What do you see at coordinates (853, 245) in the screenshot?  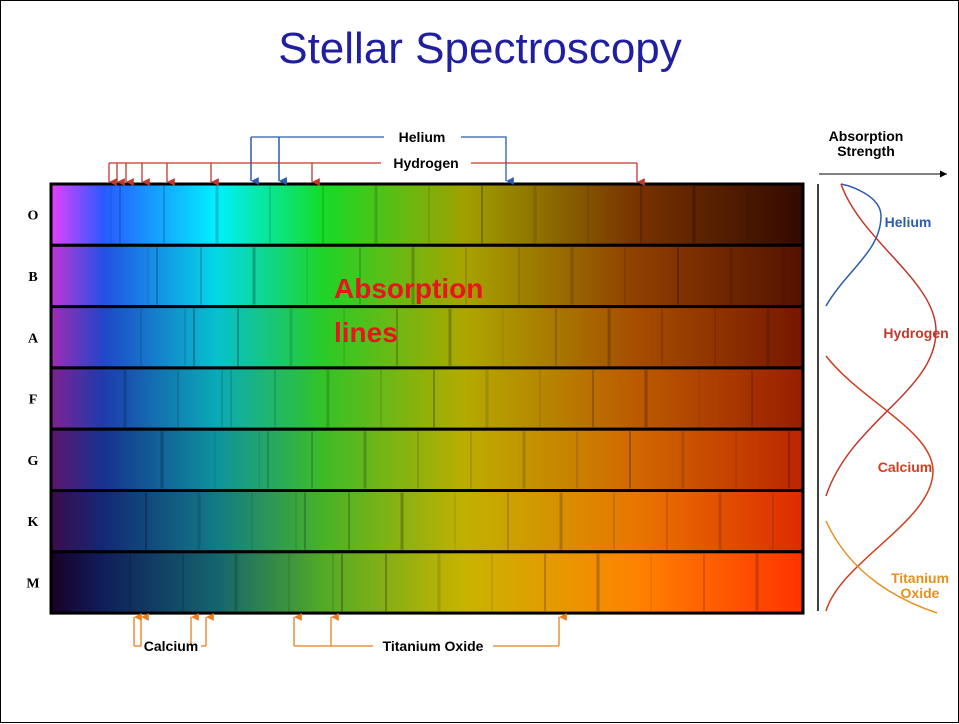 I see `helium-curve` at bounding box center [853, 245].